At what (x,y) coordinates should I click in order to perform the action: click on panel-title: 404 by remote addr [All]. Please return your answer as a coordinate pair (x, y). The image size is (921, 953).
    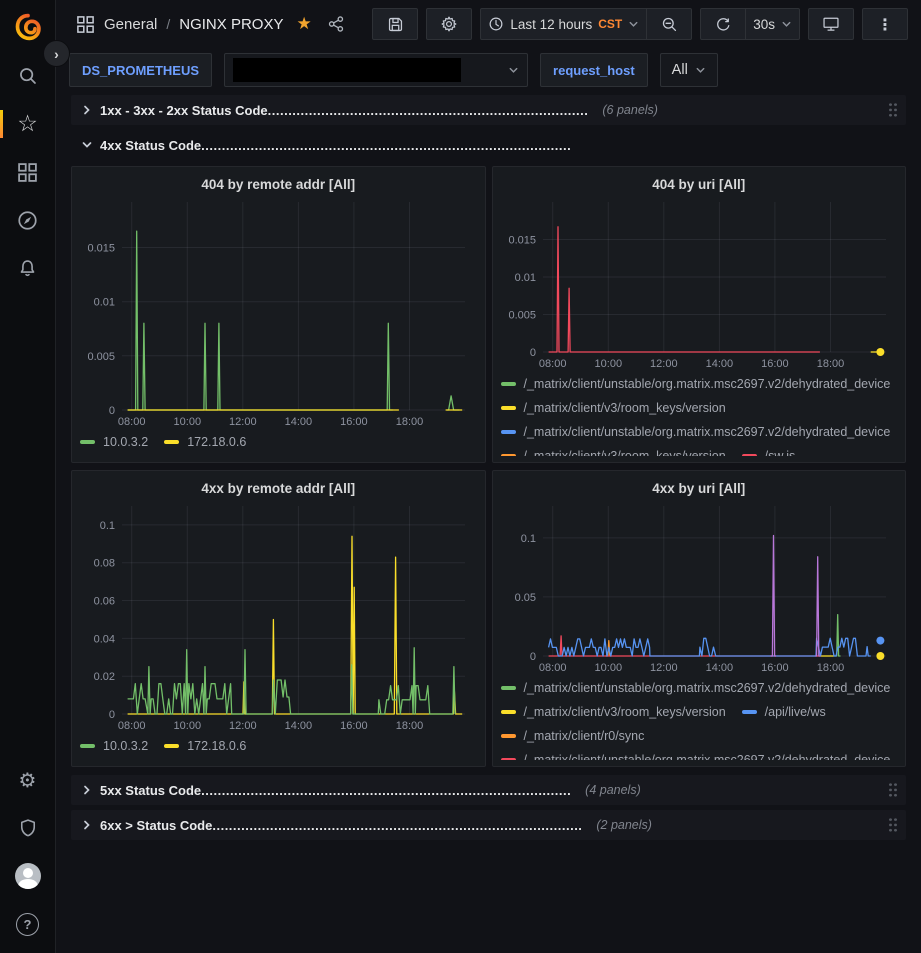
    Looking at the image, I should click on (278, 184).